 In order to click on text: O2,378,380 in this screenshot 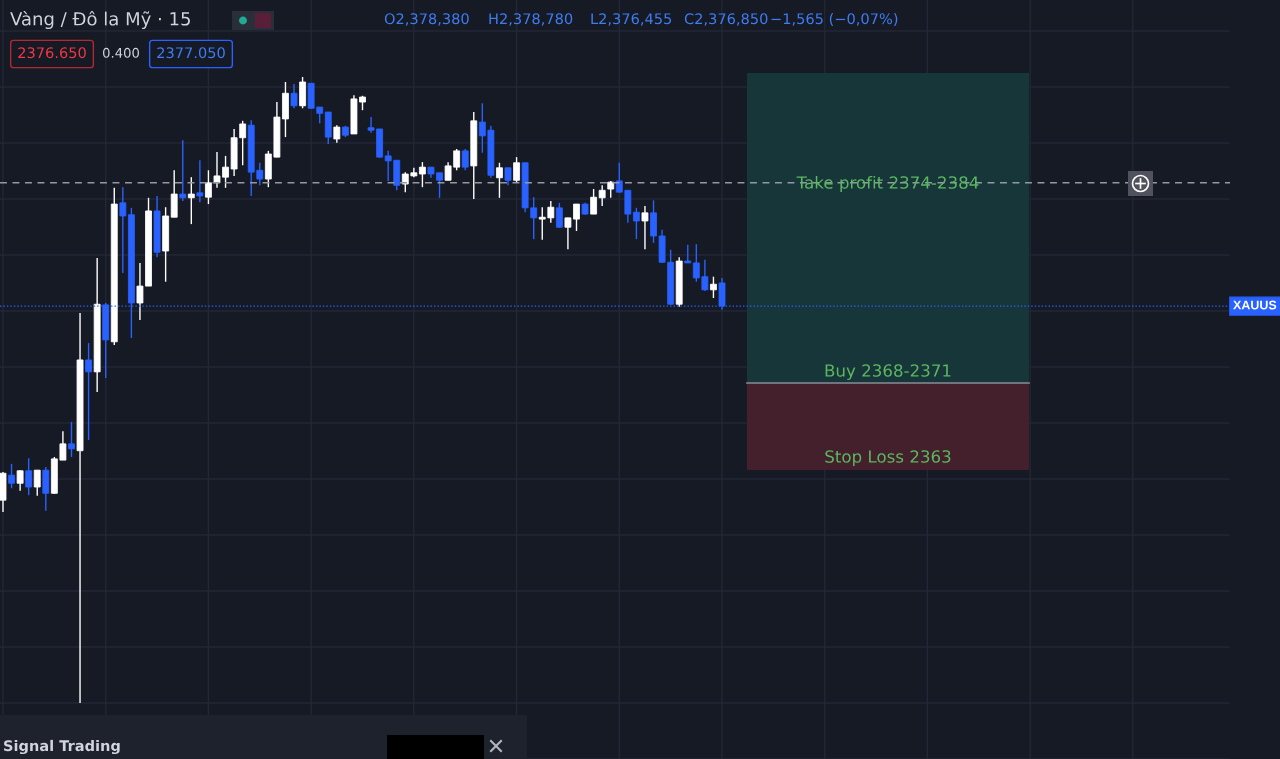, I will do `click(426, 19)`.